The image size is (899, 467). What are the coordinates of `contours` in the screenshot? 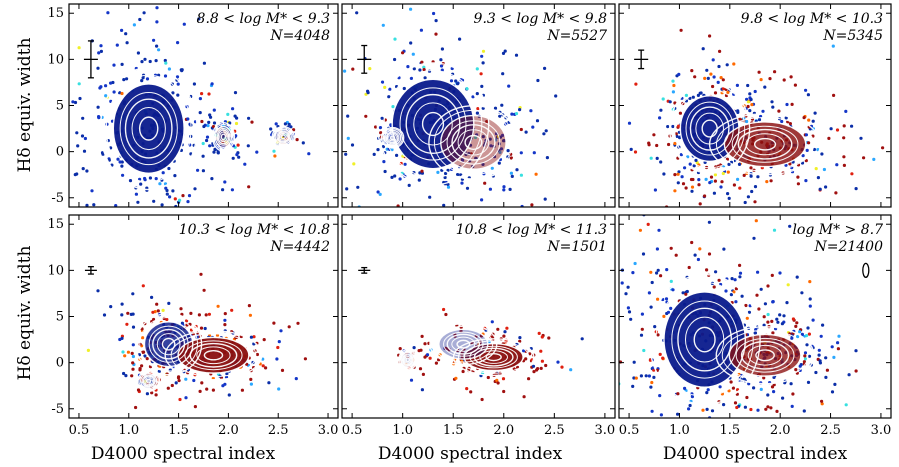 It's located at (745, 129).